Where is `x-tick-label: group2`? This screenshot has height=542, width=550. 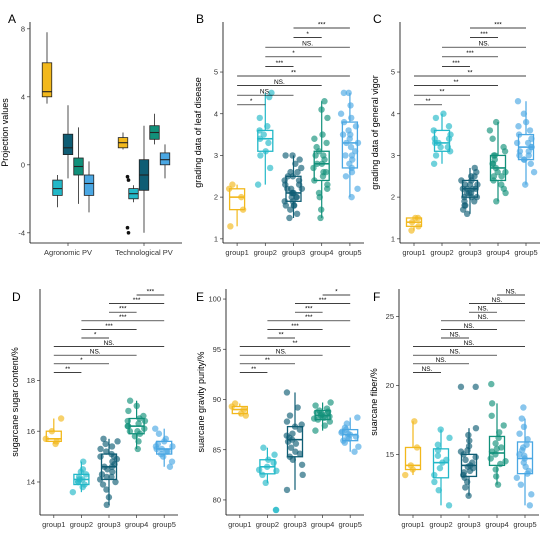 x-tick-label: group2 is located at coordinates (81, 524).